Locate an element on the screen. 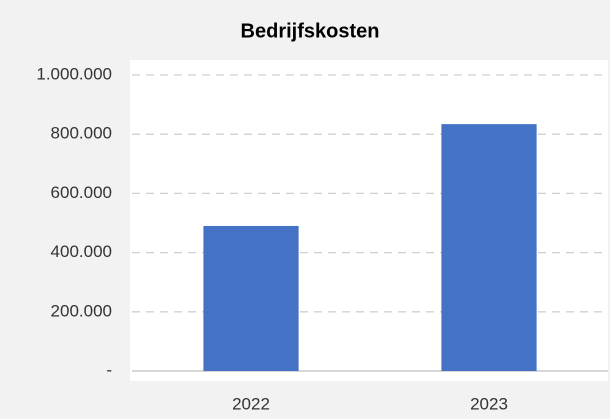 The width and height of the screenshot is (610, 419). y-tick-label: 600.000 is located at coordinates (81, 192).